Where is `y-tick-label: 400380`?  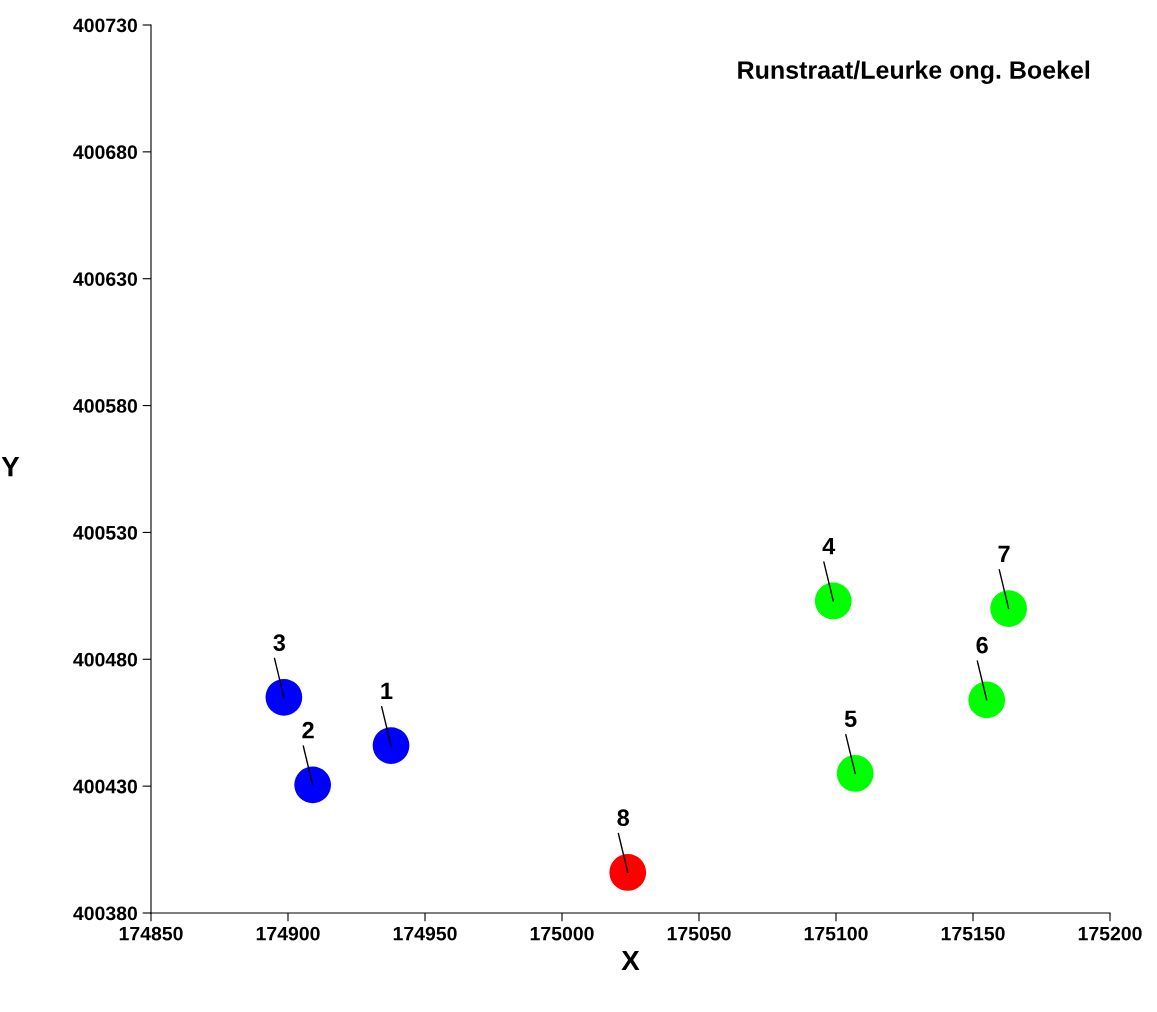
y-tick-label: 400380 is located at coordinates (105, 913).